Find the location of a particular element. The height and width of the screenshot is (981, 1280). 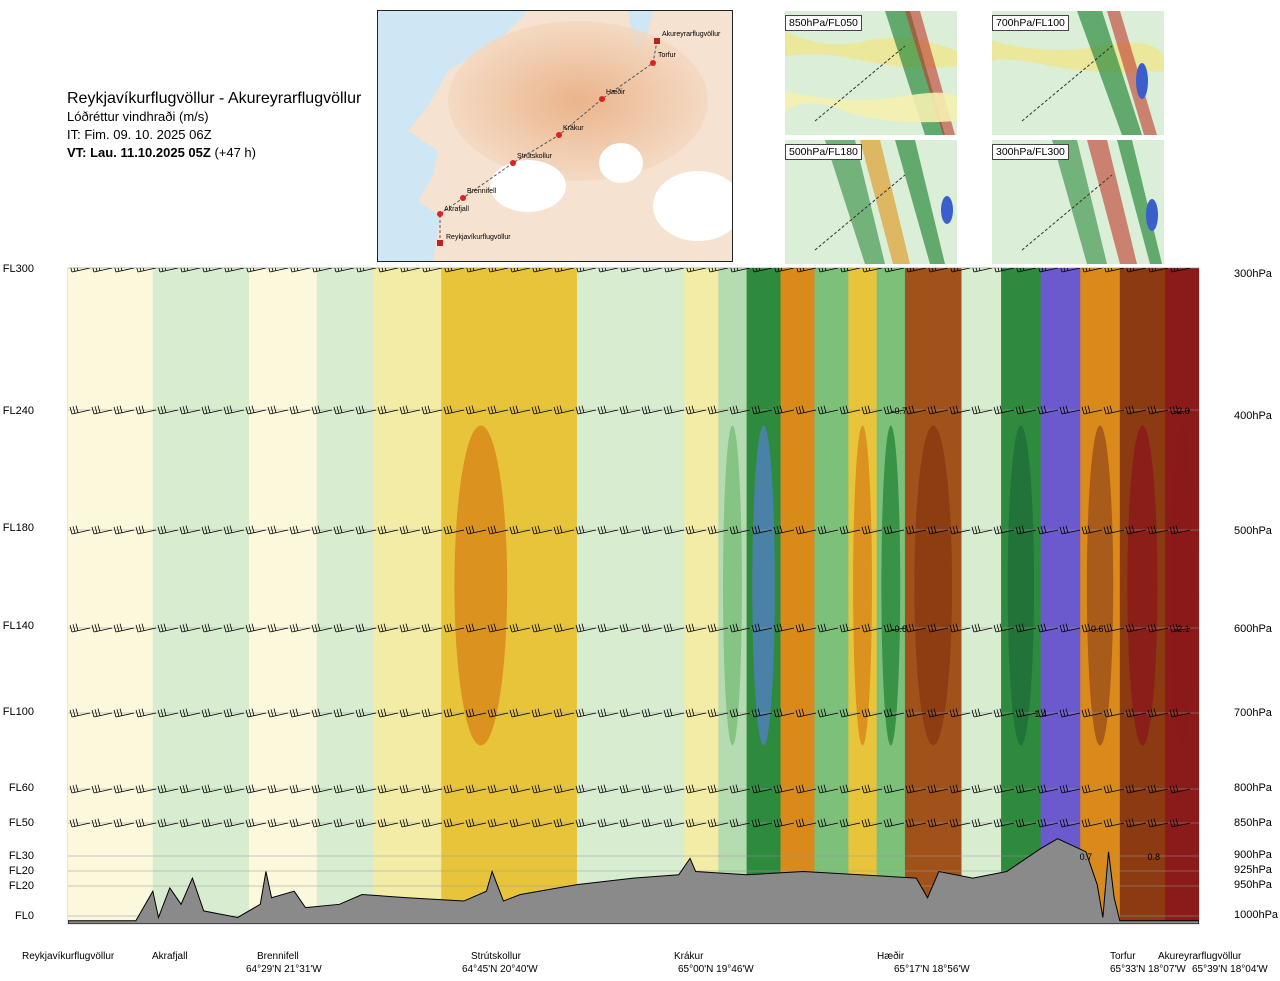

mini-map: 300hPa/FL300 is located at coordinates (1078, 202).